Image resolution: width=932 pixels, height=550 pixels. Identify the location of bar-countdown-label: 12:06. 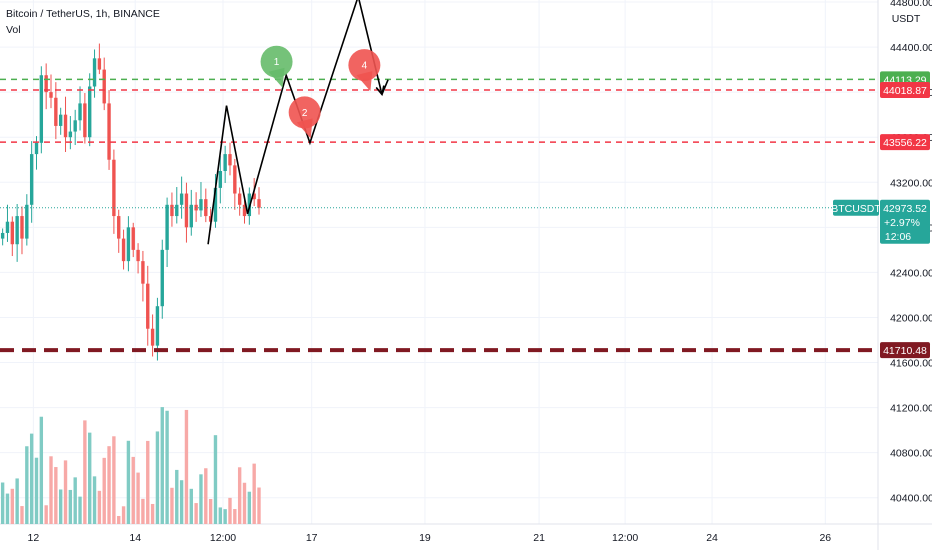
(898, 237).